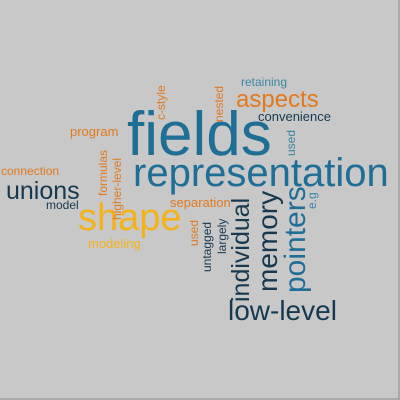  What do you see at coordinates (130, 218) in the screenshot?
I see `word-shape: shape` at bounding box center [130, 218].